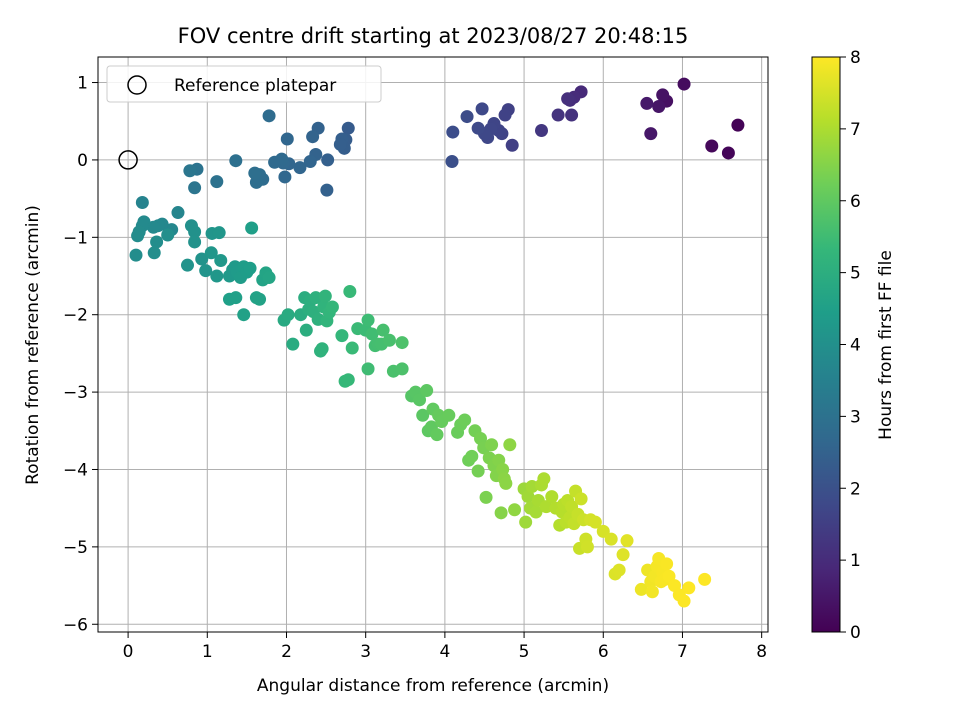 The image size is (960, 720). I want to click on colorbar-tick-label: 4, so click(855, 346).